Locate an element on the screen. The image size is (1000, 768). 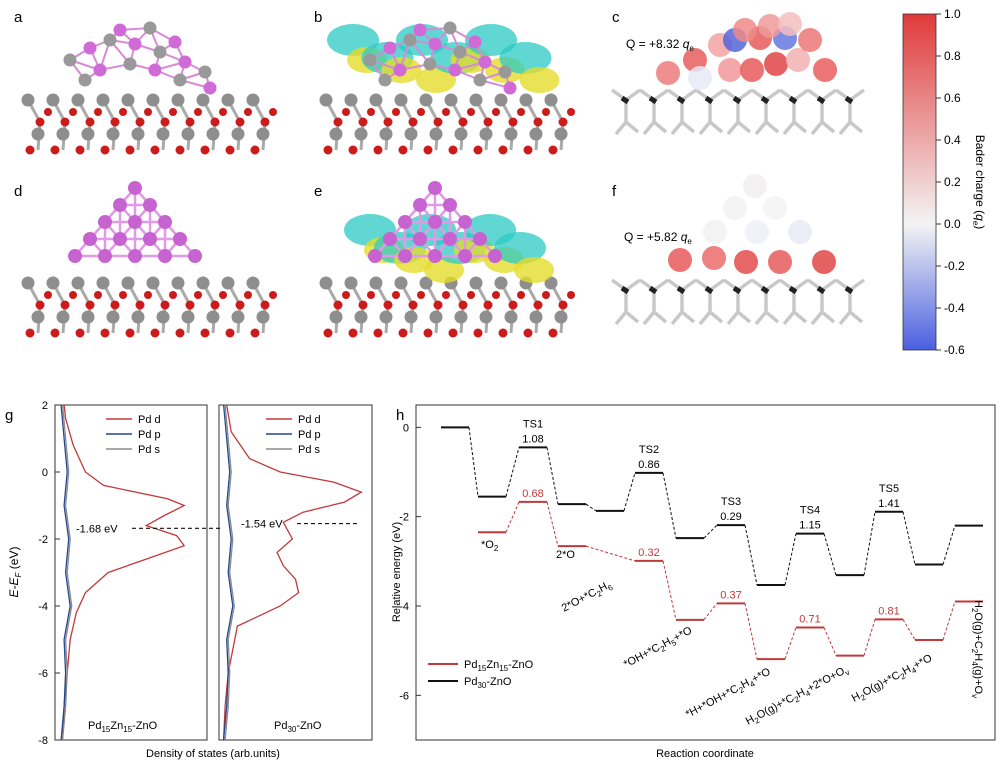
panel-label-h: h is located at coordinates (400, 415).